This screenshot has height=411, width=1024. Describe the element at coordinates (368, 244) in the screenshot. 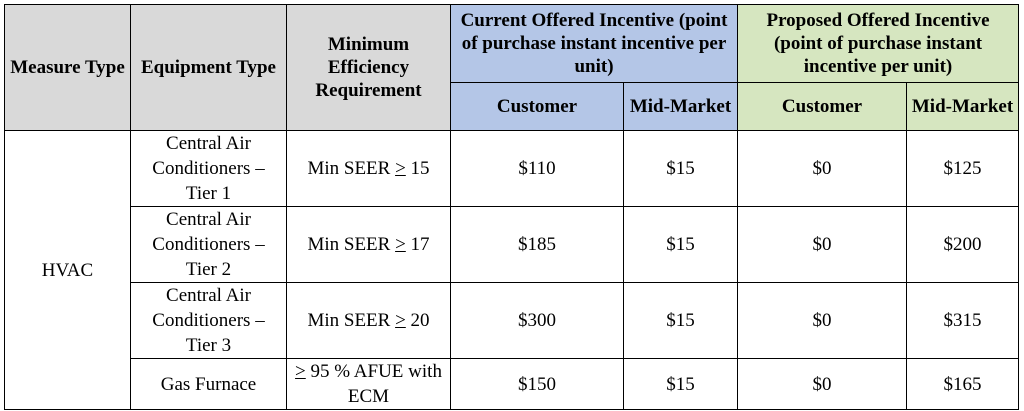

I see `efficiency-cell: Min SEER > 17` at that location.